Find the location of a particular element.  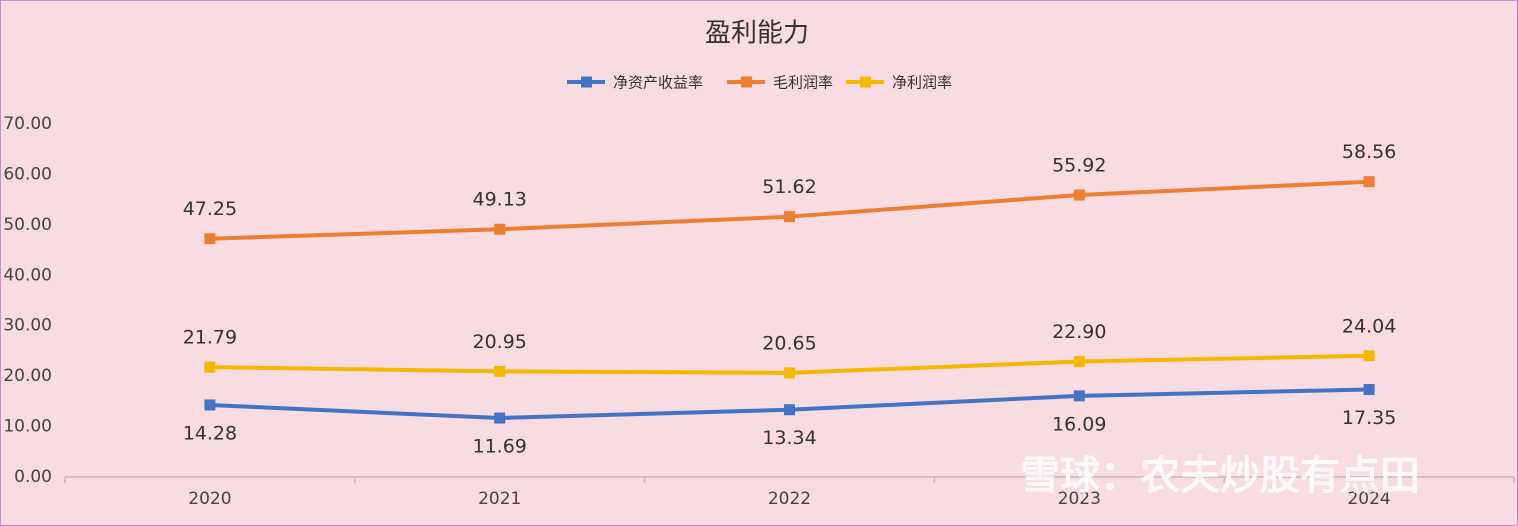

data-label: 20.95 is located at coordinates (499, 342).